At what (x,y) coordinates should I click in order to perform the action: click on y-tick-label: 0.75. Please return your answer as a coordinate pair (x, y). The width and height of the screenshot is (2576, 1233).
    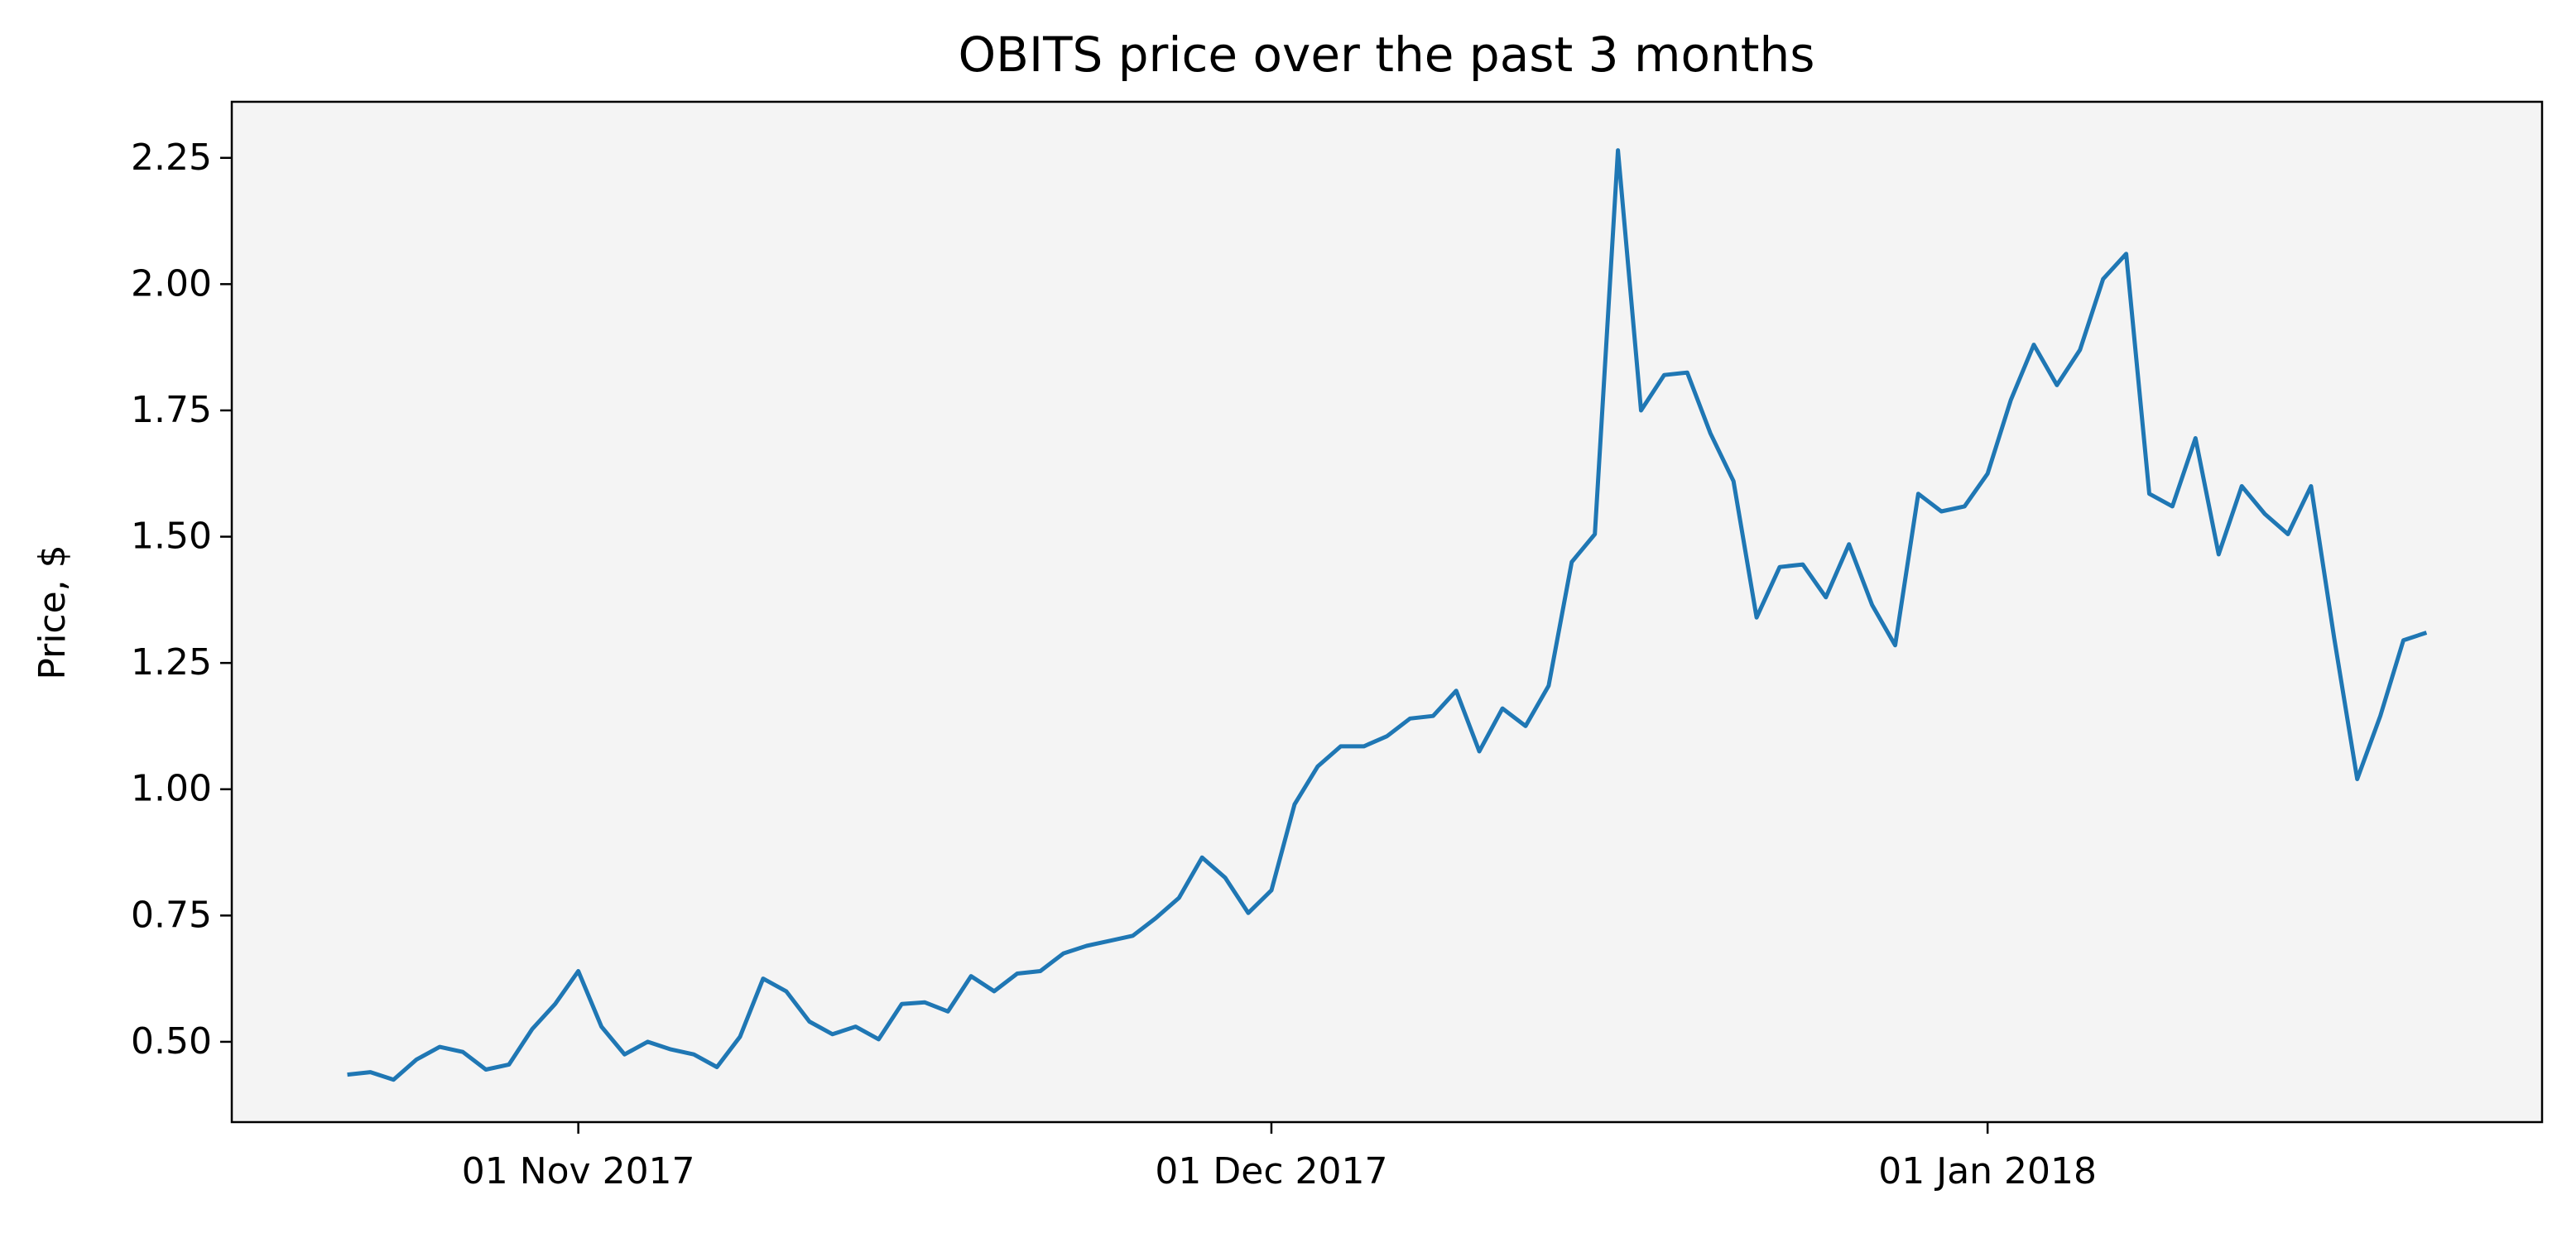
    Looking at the image, I should click on (171, 915).